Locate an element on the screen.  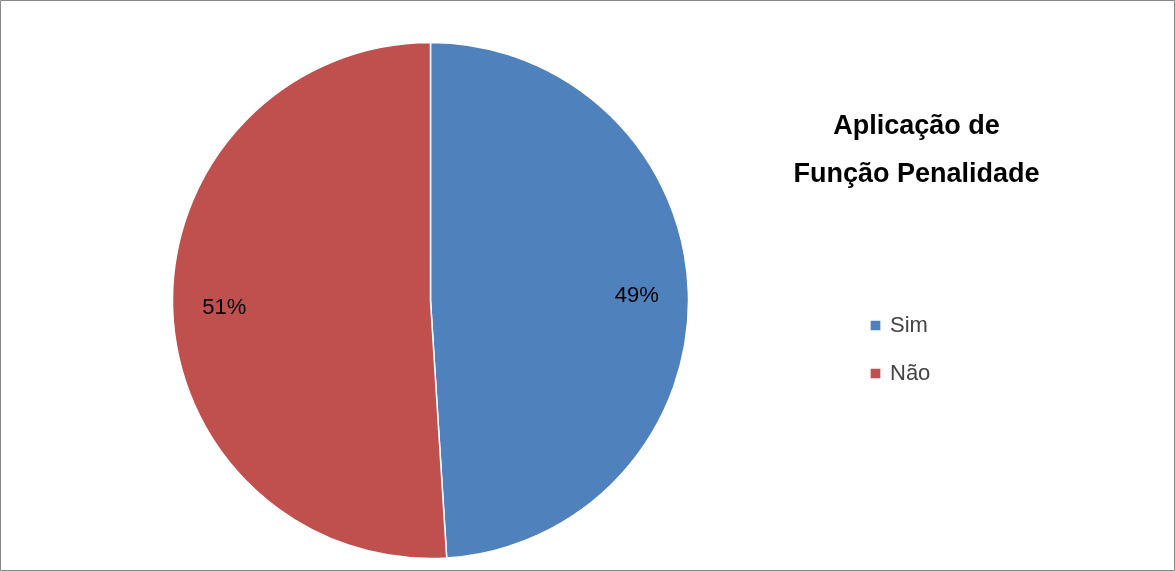
text: Aplicação de Função Penalidade is located at coordinates (916, 148).